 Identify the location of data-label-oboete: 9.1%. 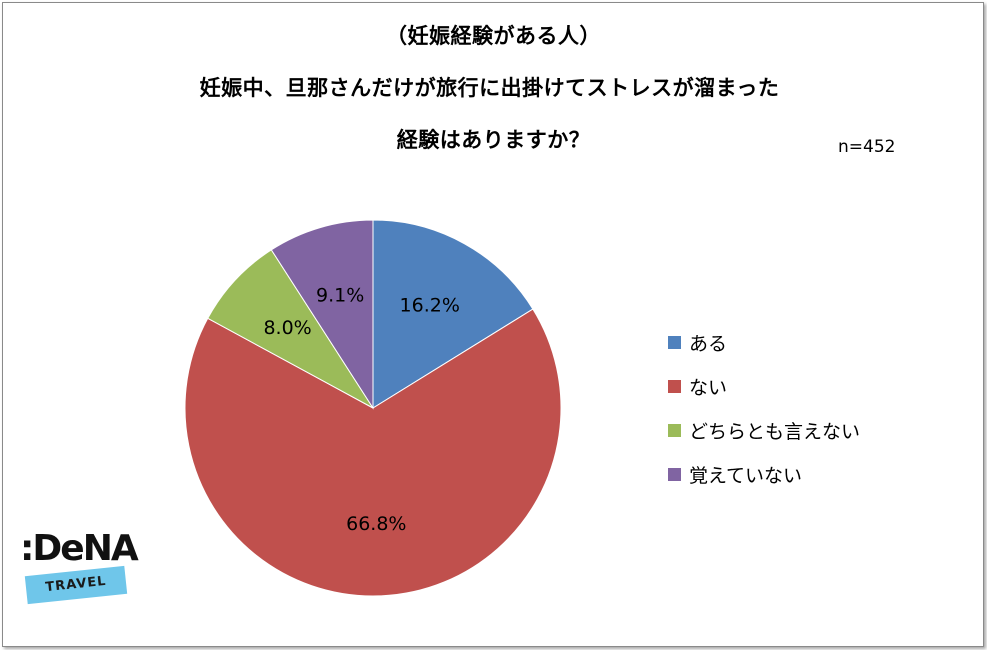
(340, 296).